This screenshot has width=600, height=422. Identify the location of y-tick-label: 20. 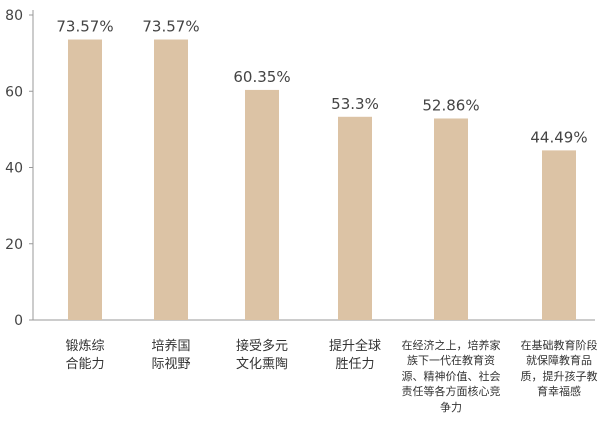
(14, 245).